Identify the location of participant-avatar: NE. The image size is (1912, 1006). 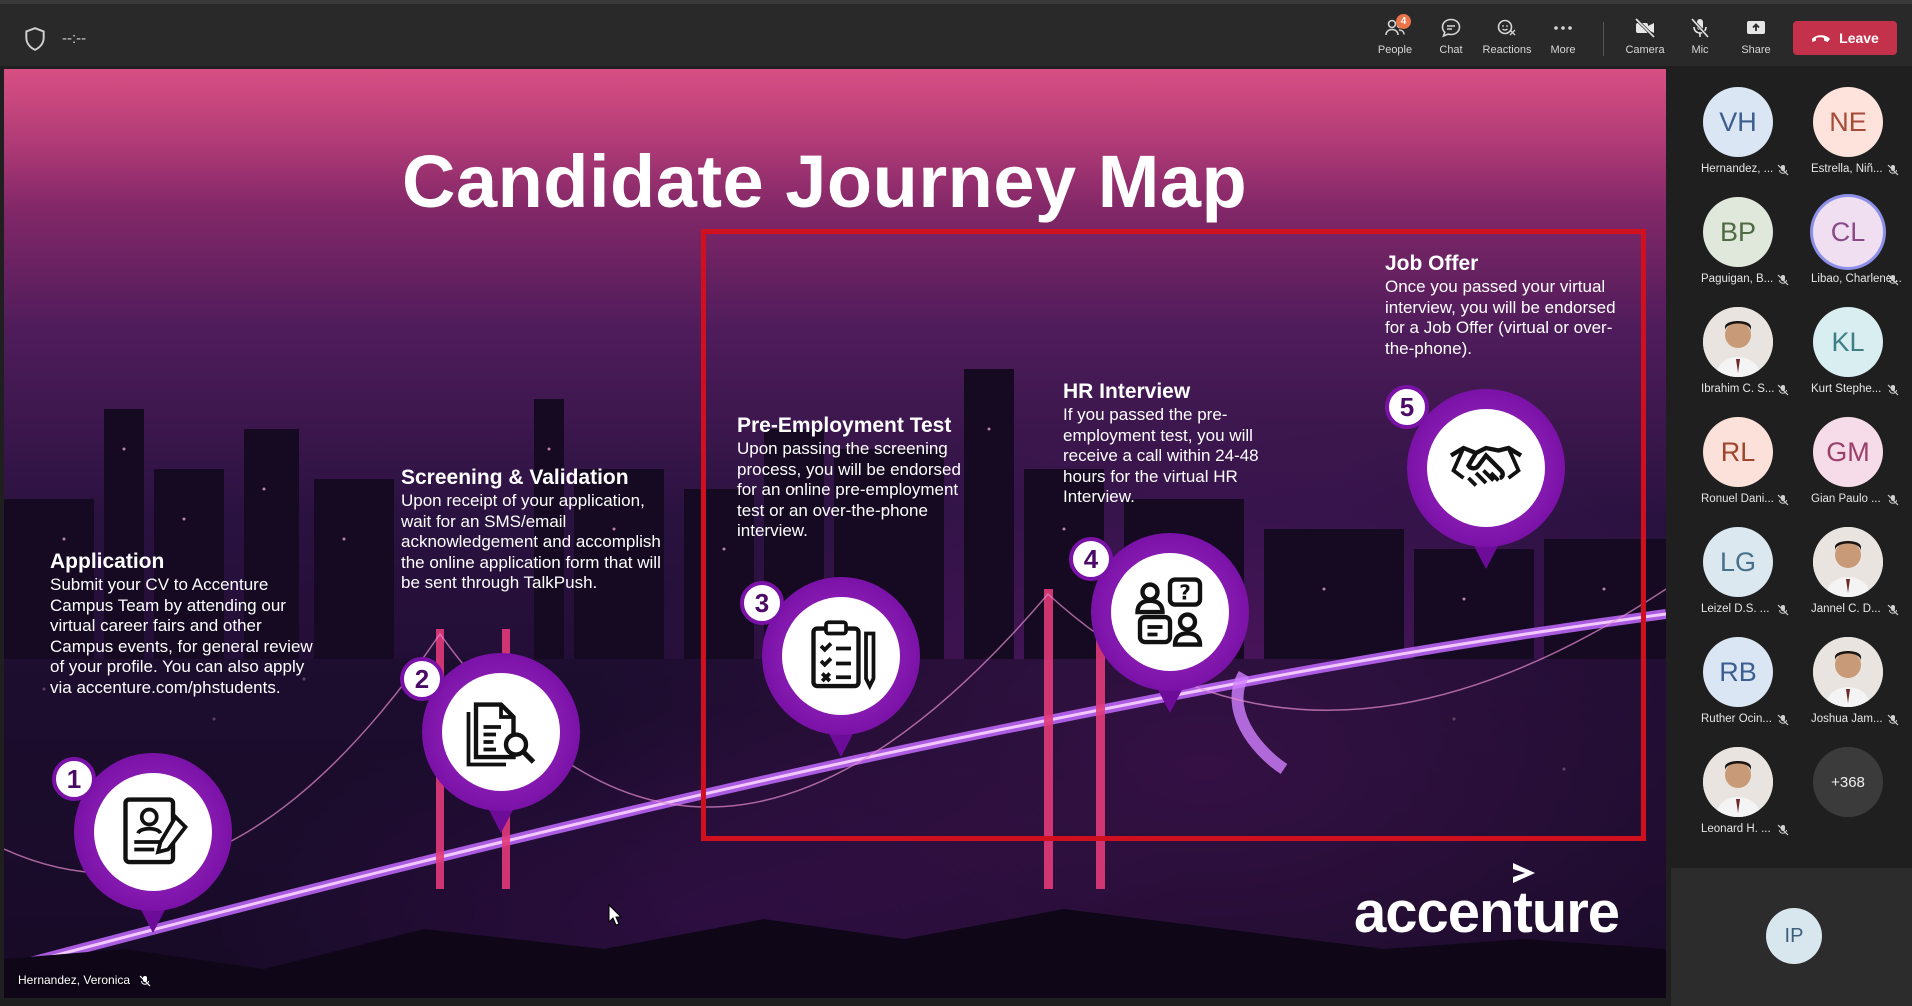
(1848, 122).